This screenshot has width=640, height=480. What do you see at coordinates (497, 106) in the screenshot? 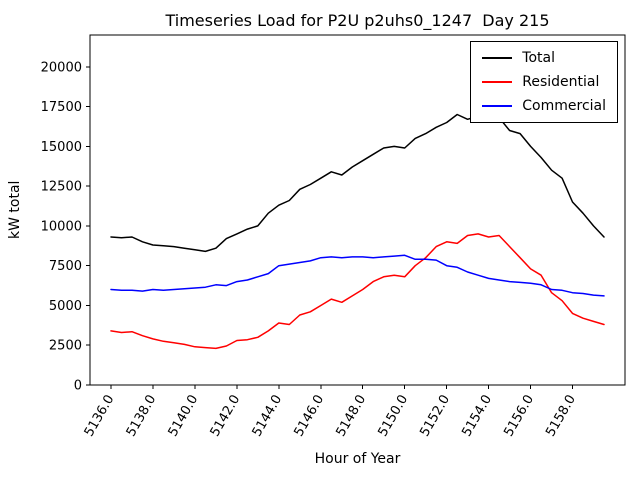
I see `legend-line-commercial` at bounding box center [497, 106].